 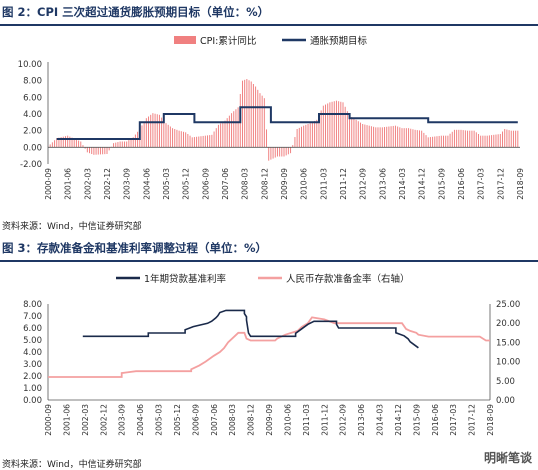 What do you see at coordinates (284, 184) in the screenshot?
I see `x-tick-label: 2009-09` at bounding box center [284, 184].